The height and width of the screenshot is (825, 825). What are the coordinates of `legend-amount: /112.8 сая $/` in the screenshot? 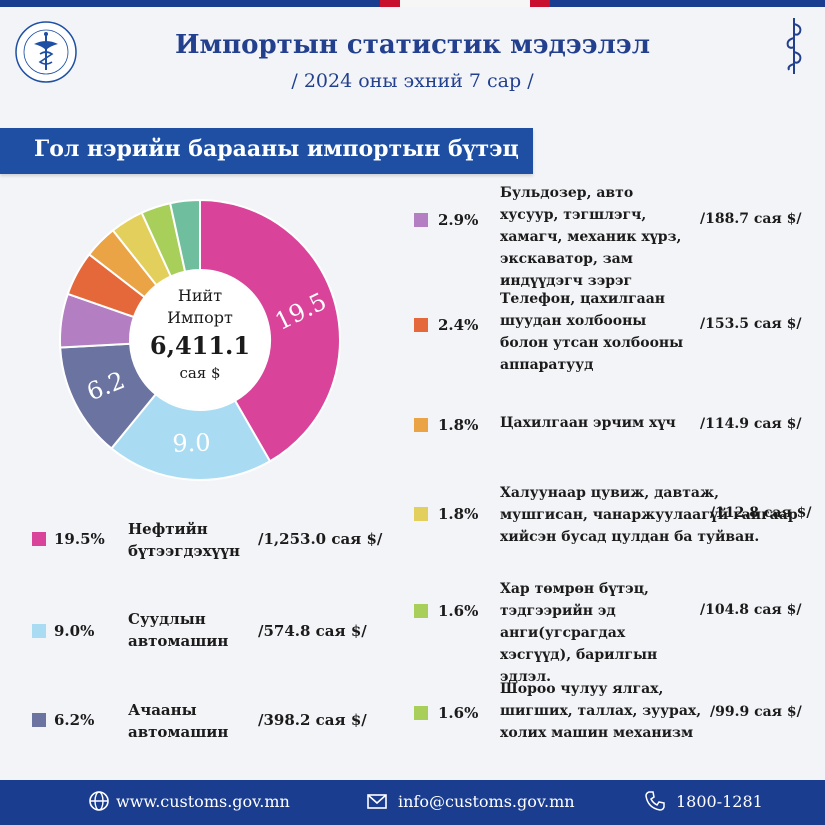 It's located at (761, 513).